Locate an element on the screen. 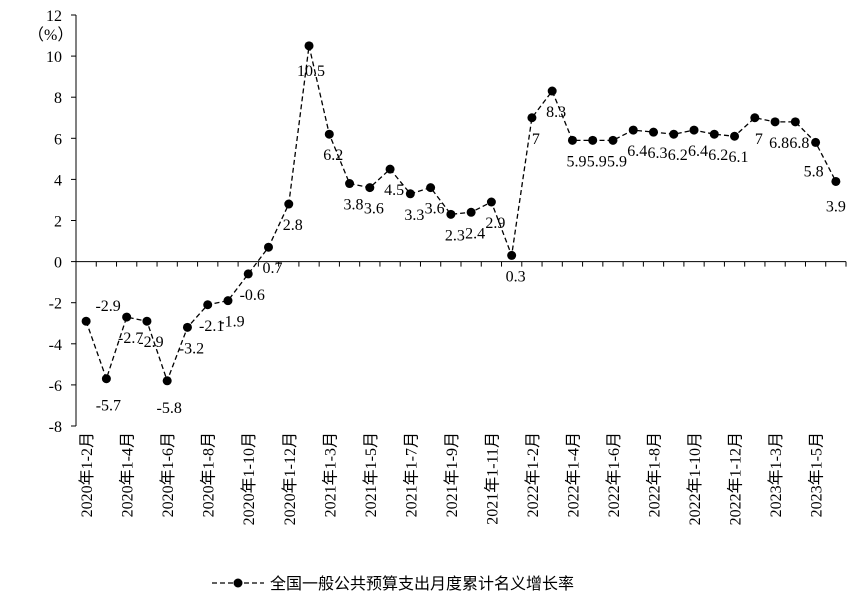  legend-marker-swatch is located at coordinates (238, 583).